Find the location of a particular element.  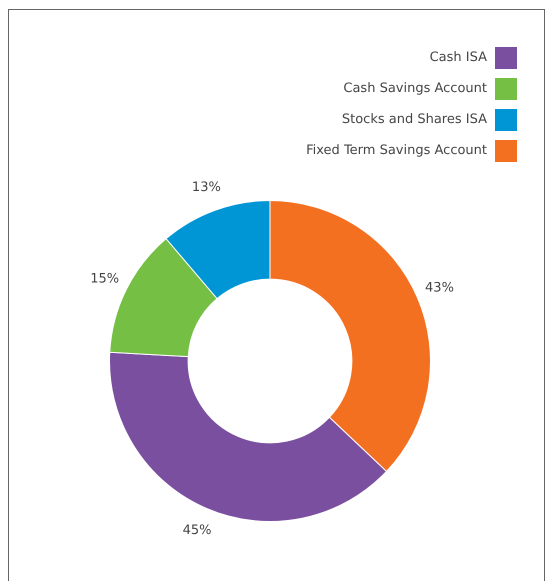

legend-label: Cash Savings Account is located at coordinates (415, 88).